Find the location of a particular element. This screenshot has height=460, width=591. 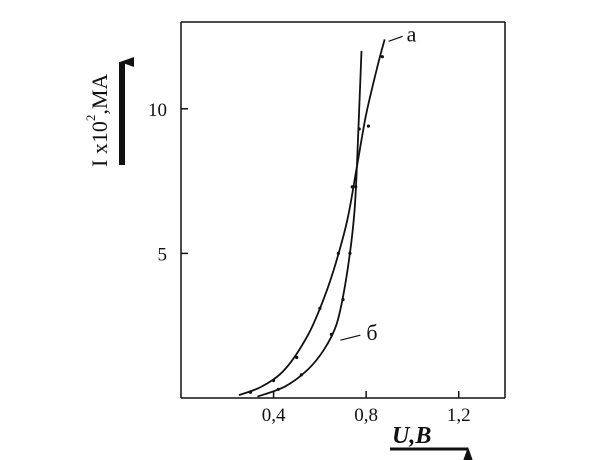

curve-labels: aб is located at coordinates (378, 183).